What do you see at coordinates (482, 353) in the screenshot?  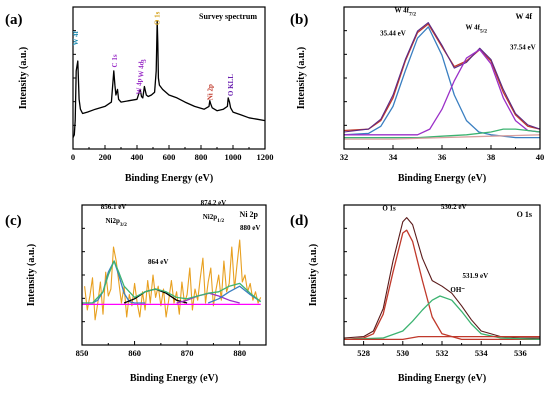 I see `x-tick-label: 534` at bounding box center [482, 353].